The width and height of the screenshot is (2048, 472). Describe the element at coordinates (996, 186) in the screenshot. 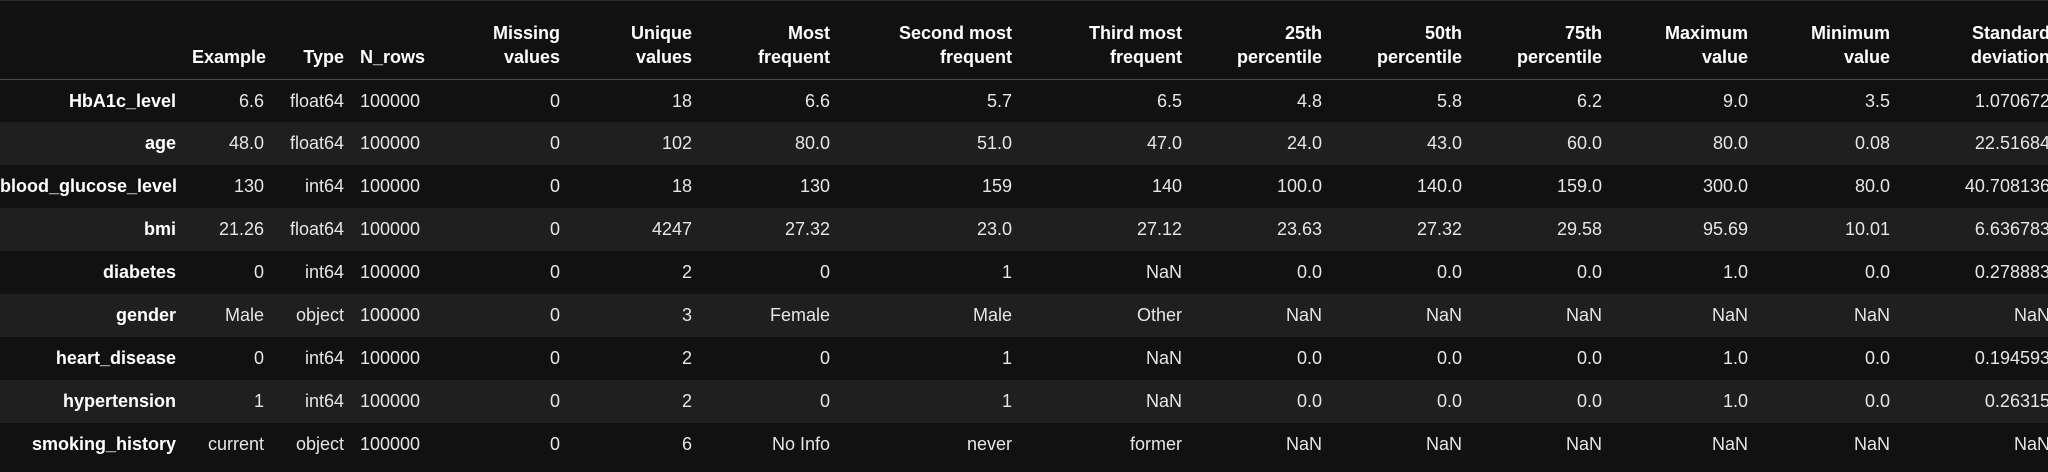

I see `table-cell: 159` at that location.